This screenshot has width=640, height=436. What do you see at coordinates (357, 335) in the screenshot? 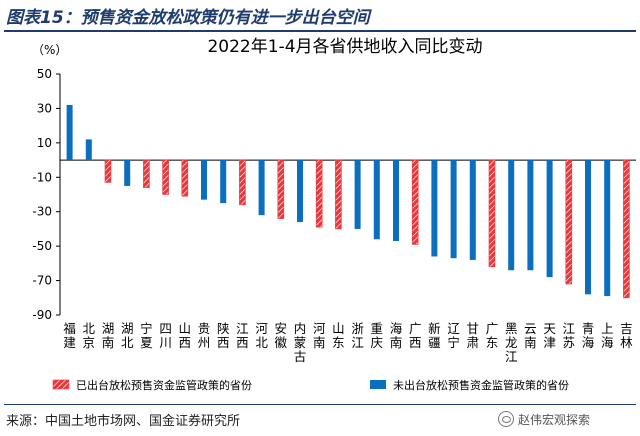
I see `x-category-label: 浙江` at bounding box center [357, 335].